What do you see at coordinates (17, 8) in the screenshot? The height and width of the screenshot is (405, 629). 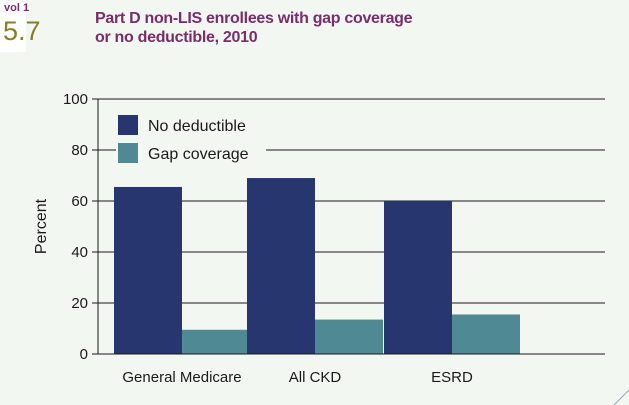 I see `volume-label: vol 1` at bounding box center [17, 8].